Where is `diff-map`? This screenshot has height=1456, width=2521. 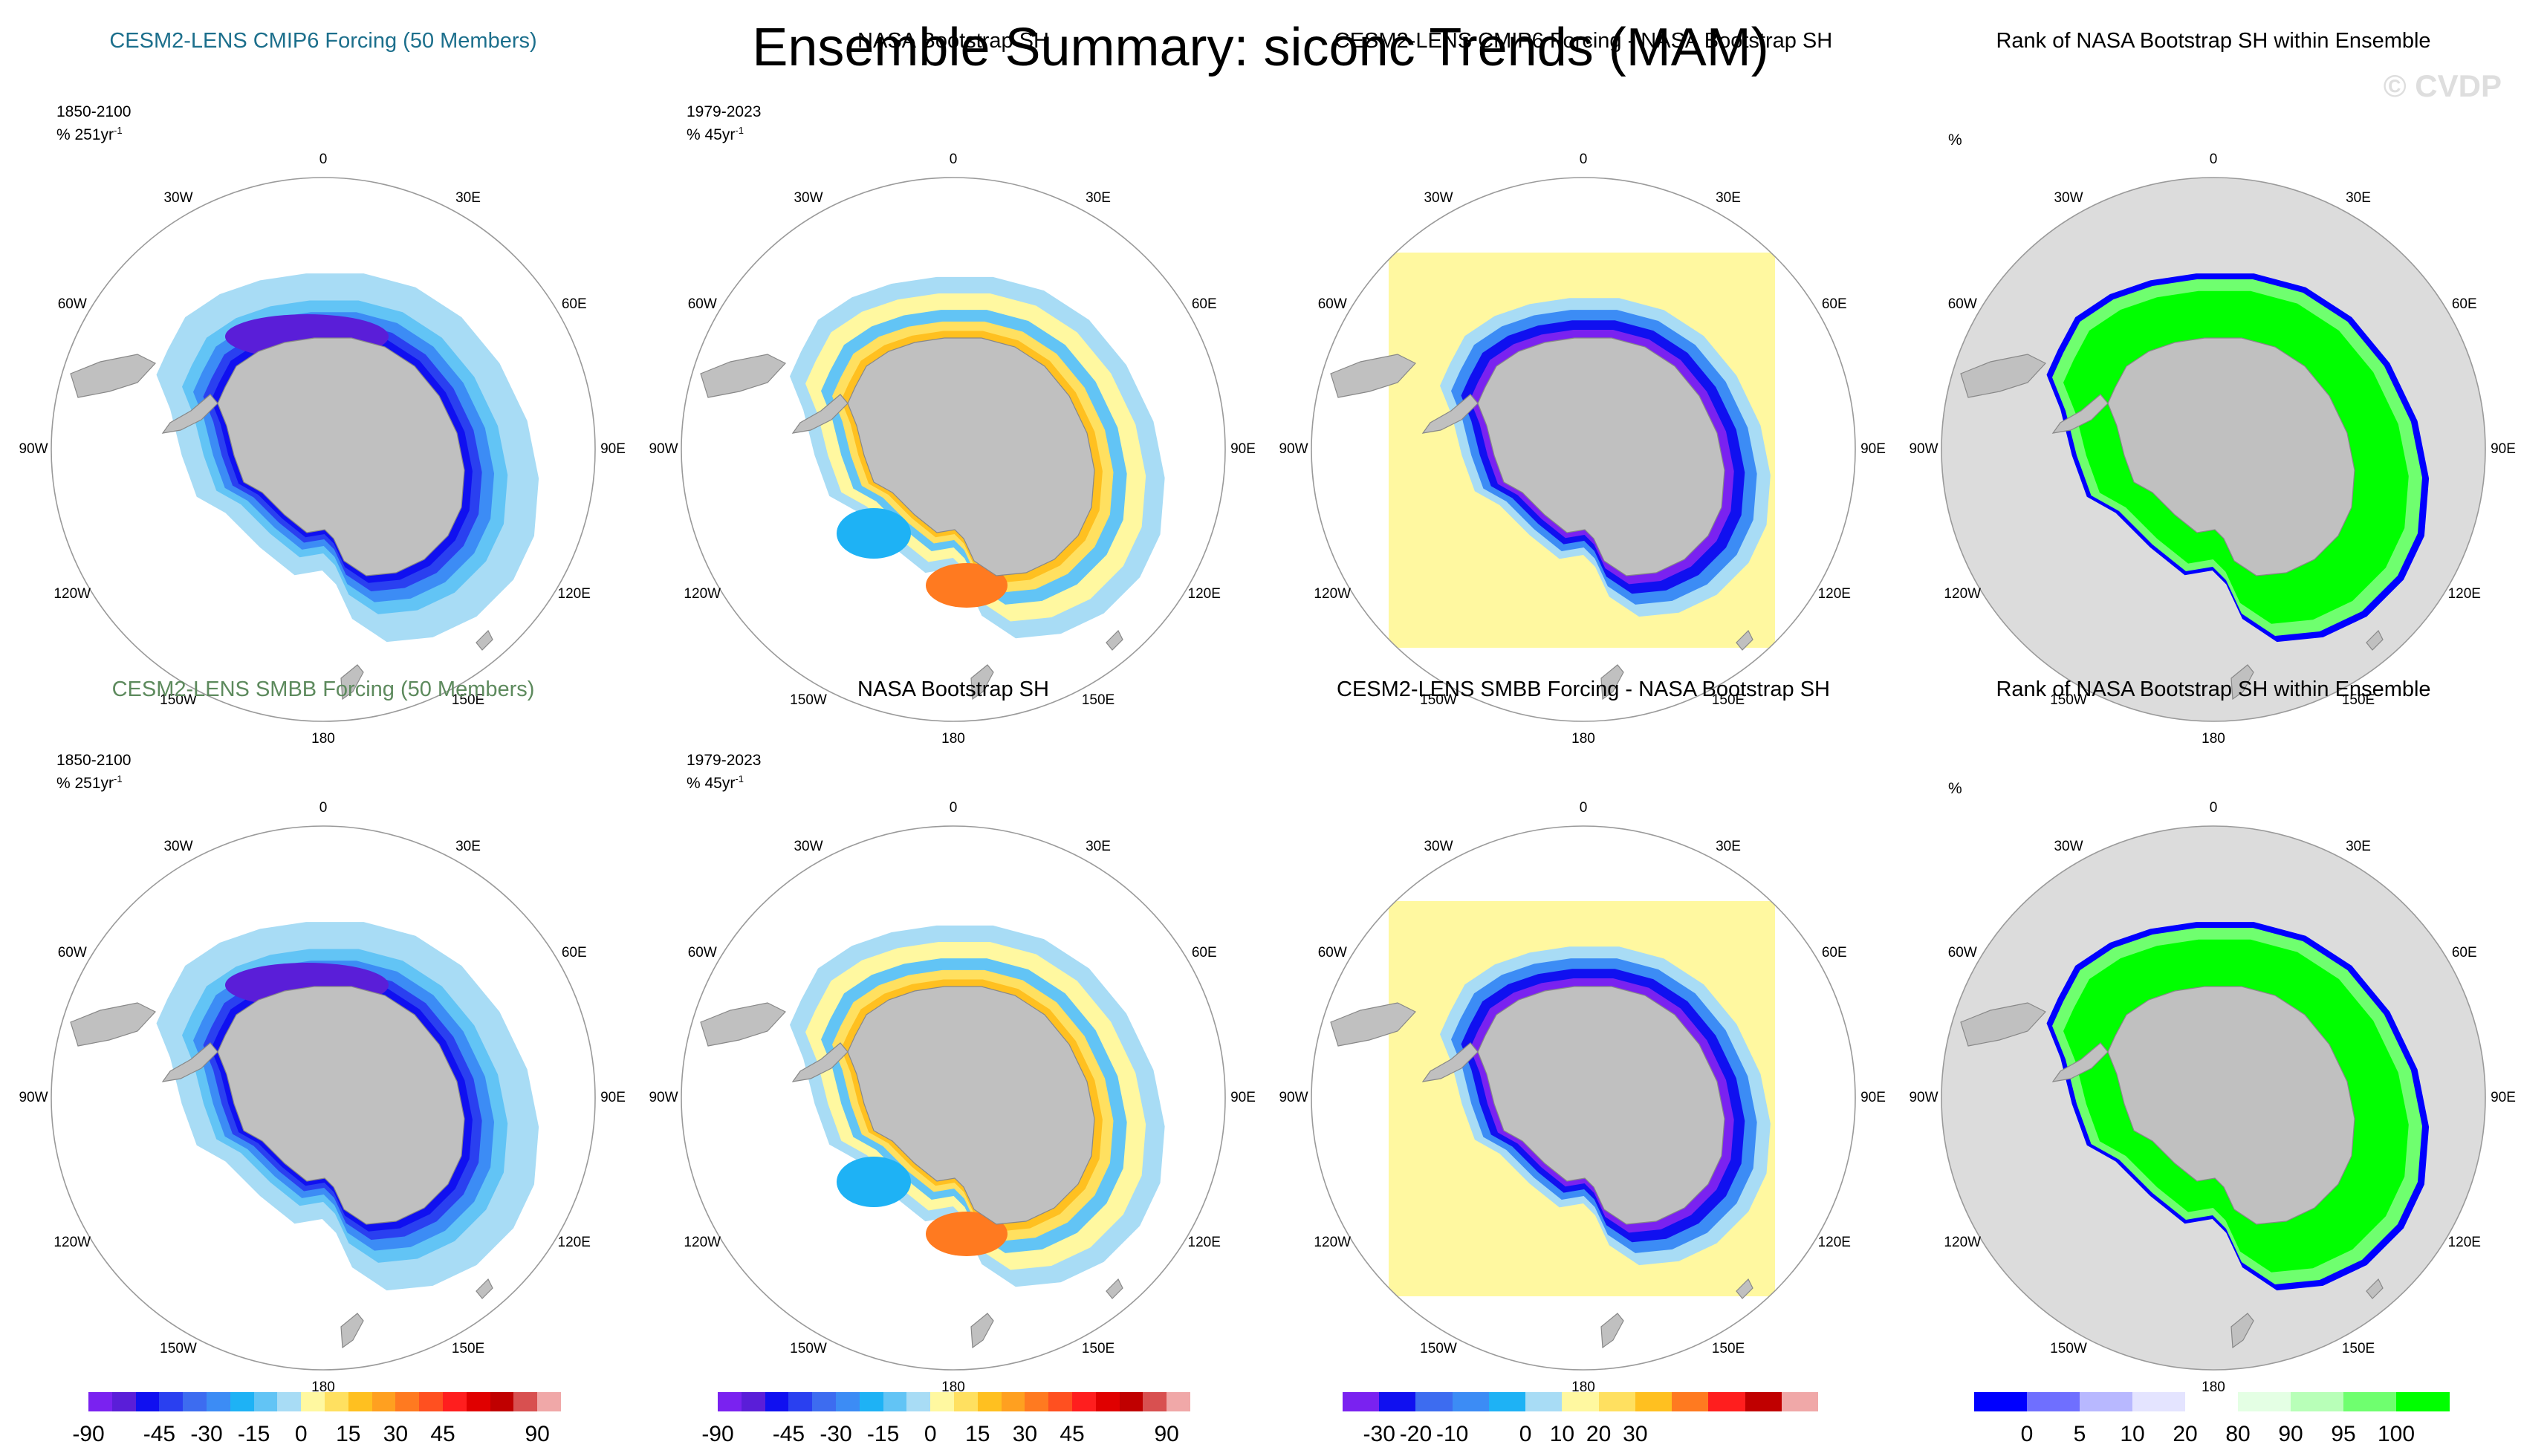 diff-map is located at coordinates (1583, 1098).